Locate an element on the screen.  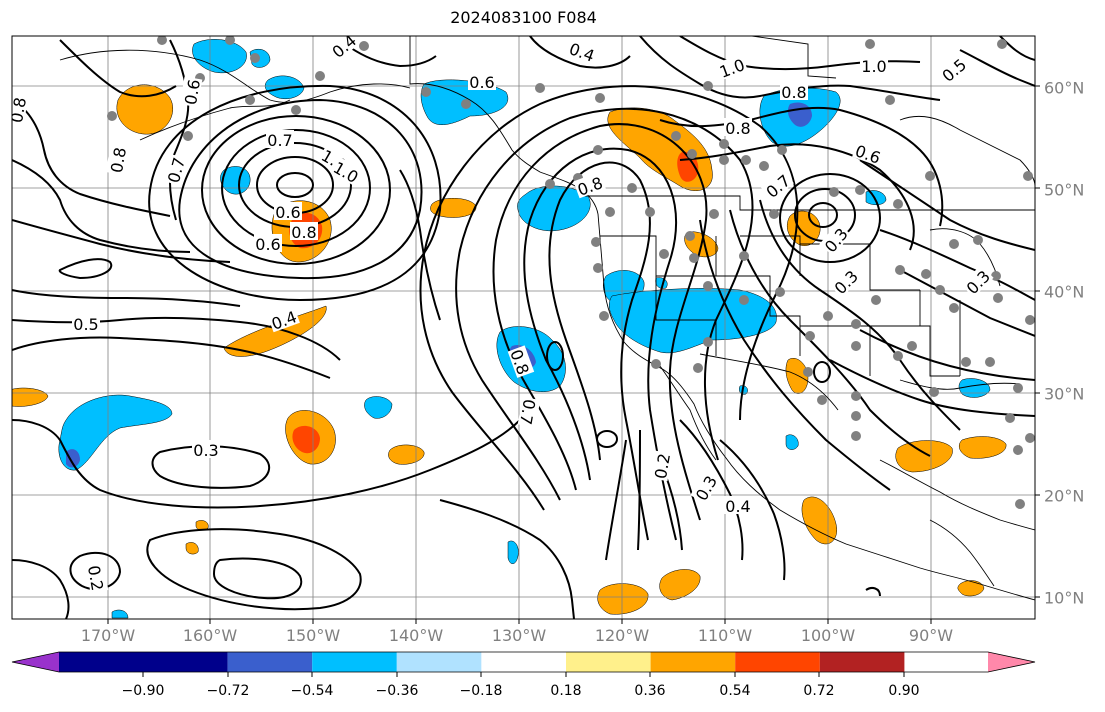
colorbar-tick-label: −0.72 is located at coordinates (228, 691).